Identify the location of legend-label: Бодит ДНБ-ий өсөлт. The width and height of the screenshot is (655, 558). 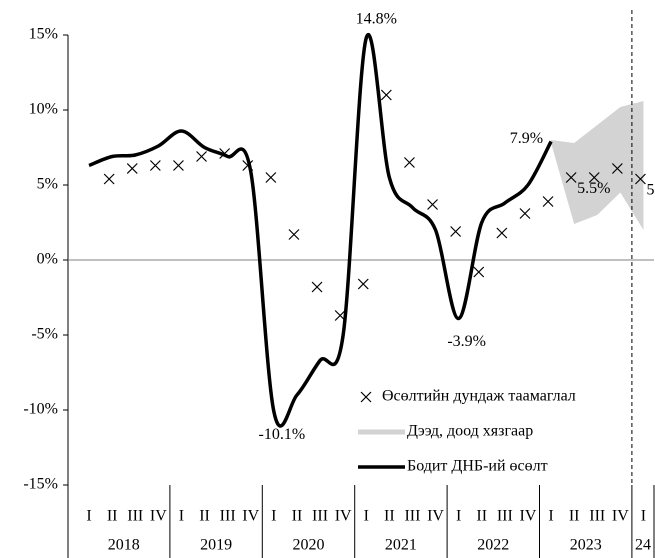
(477, 466).